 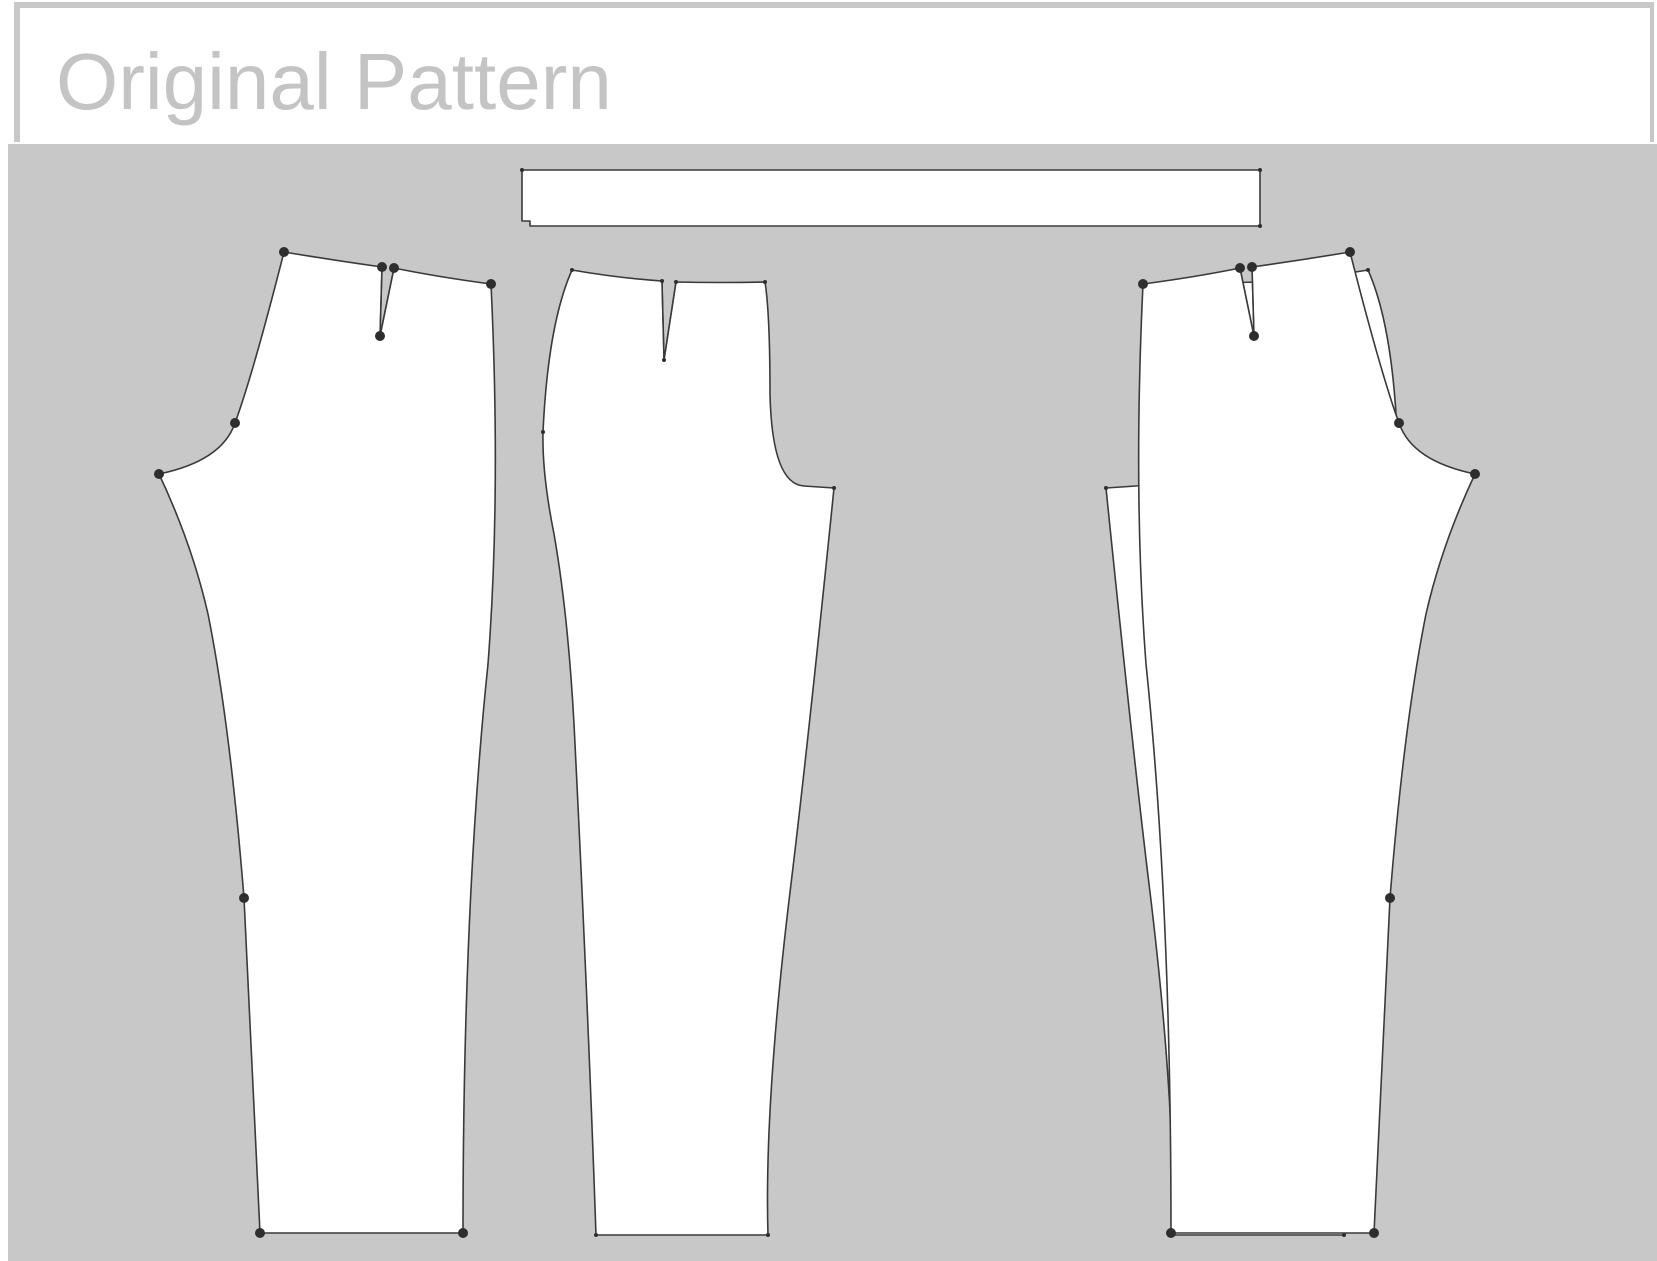 I want to click on front-piece-left-outline, so click(x=688, y=752).